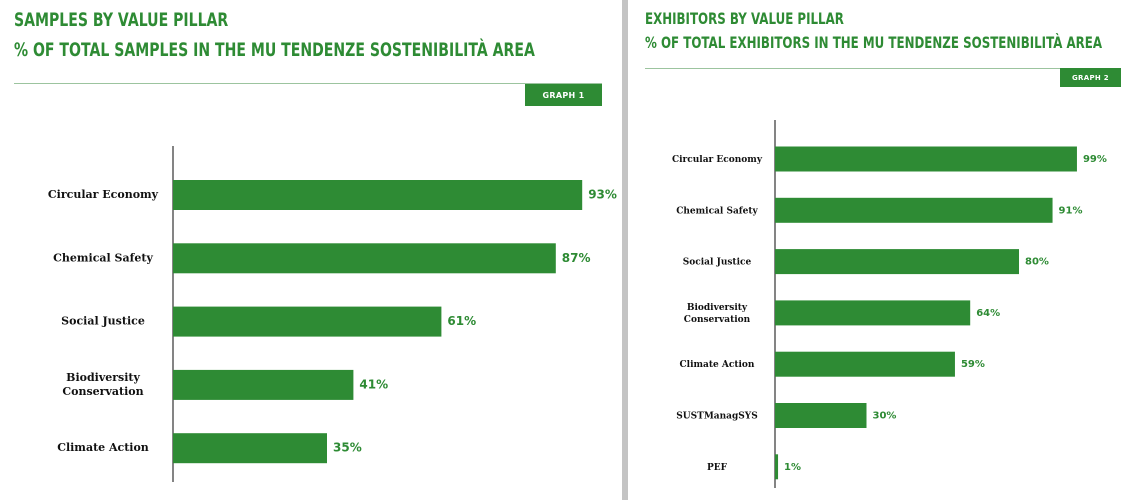 This screenshot has height=500, width=1140. I want to click on data-label: 99%, so click(1095, 159).